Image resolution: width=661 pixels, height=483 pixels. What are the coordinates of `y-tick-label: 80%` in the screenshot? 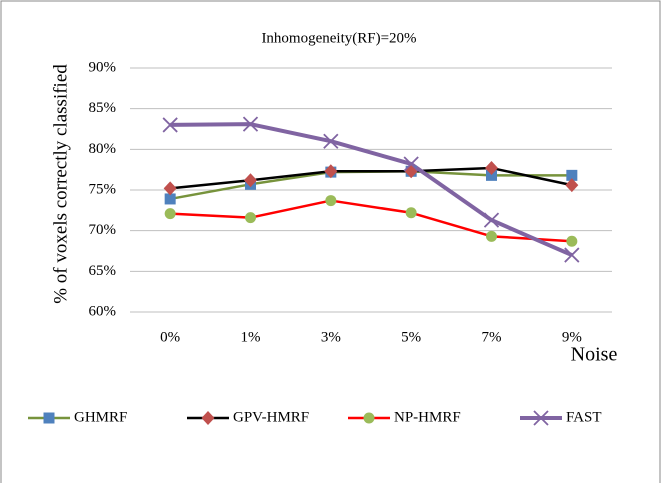 It's located at (103, 149).